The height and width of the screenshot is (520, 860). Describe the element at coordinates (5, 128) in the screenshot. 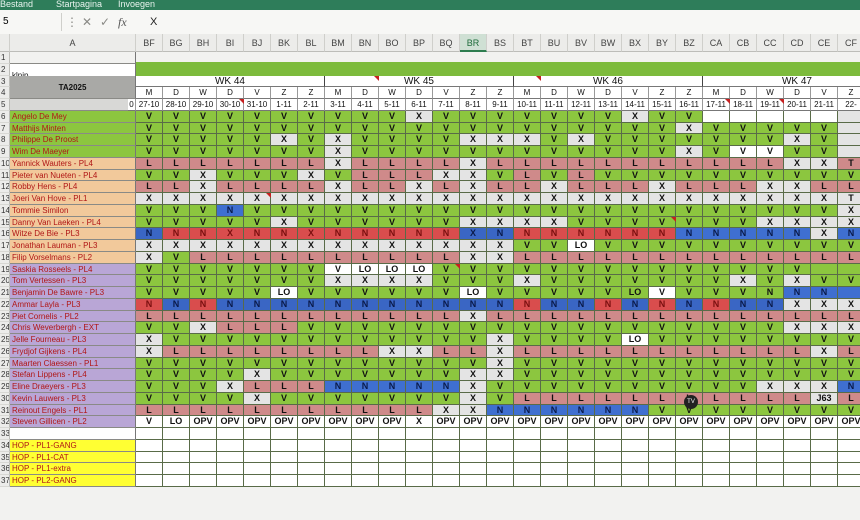

I see `row-header: 7` at that location.